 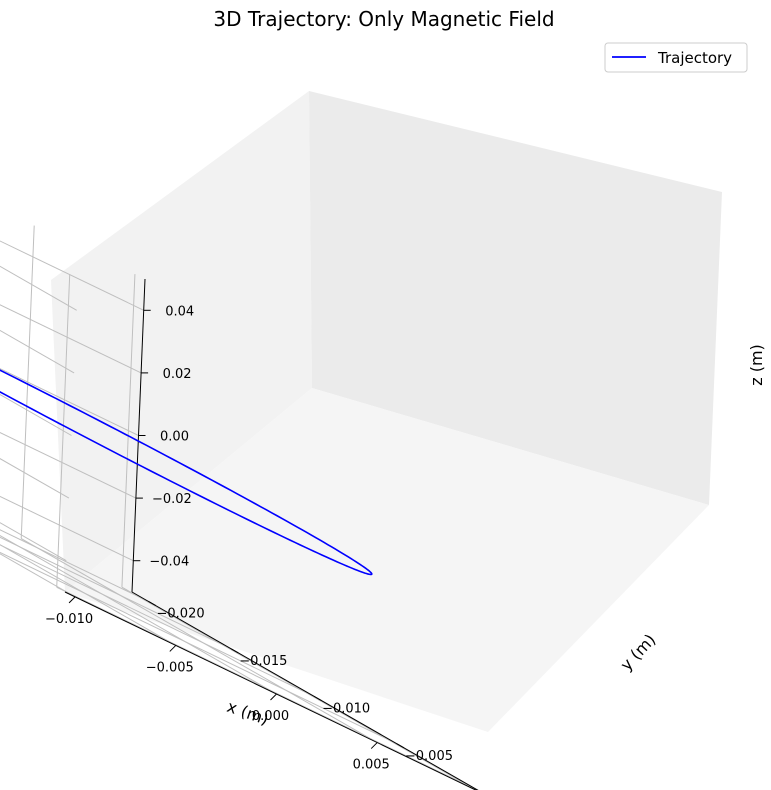 I want to click on legend-box, so click(x=676, y=57).